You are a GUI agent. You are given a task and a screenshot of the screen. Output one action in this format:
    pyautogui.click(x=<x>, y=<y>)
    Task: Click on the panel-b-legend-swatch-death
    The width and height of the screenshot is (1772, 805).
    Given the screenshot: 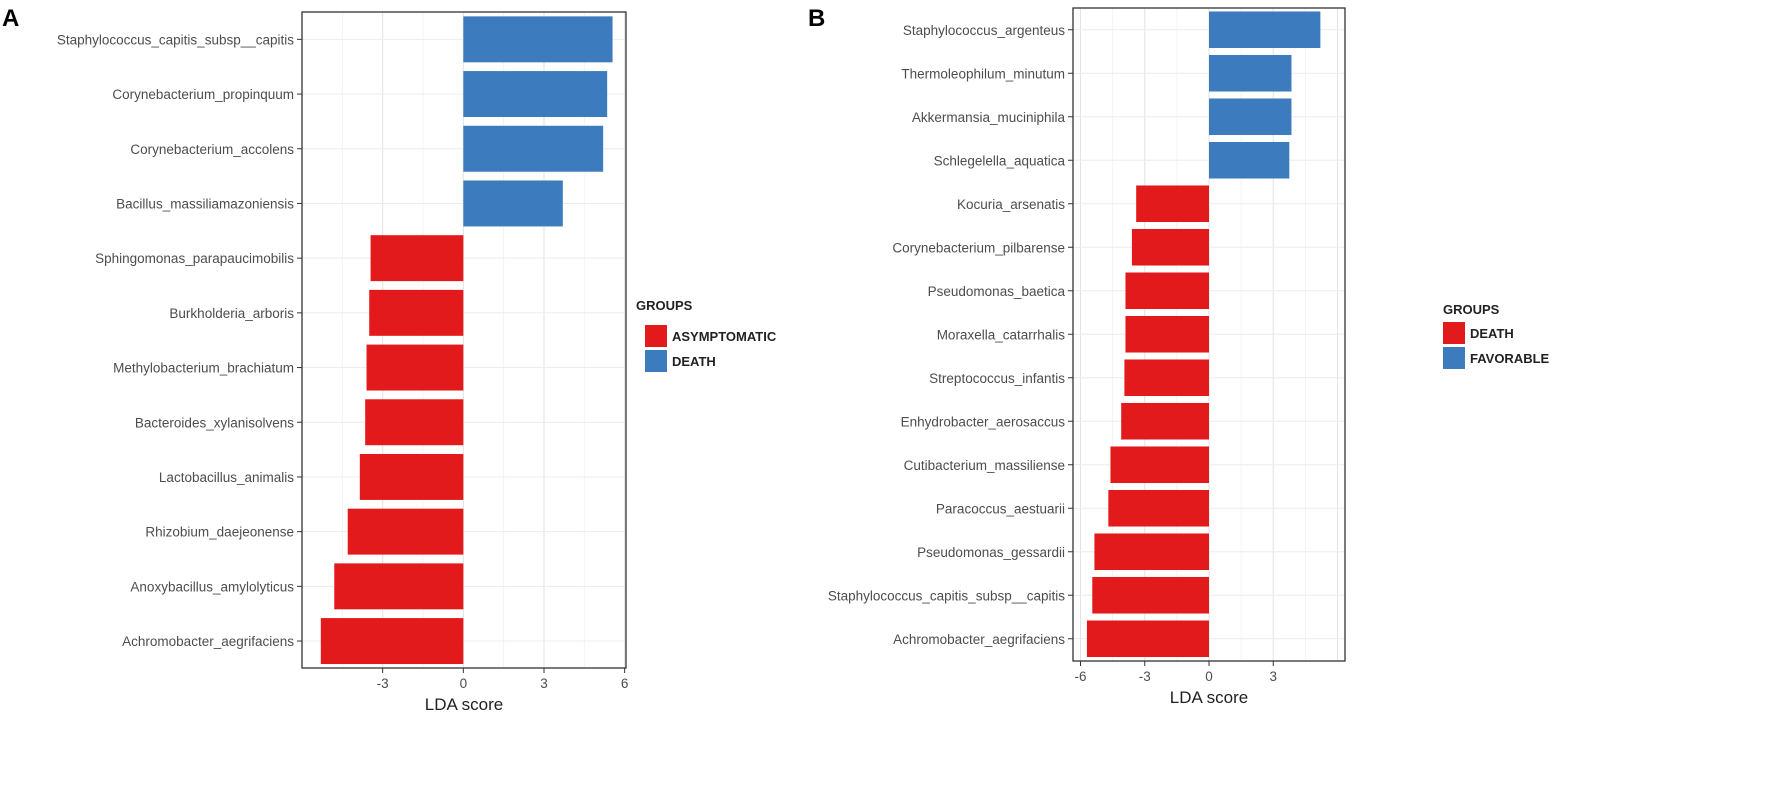 What is the action you would take?
    pyautogui.click(x=1454, y=333)
    